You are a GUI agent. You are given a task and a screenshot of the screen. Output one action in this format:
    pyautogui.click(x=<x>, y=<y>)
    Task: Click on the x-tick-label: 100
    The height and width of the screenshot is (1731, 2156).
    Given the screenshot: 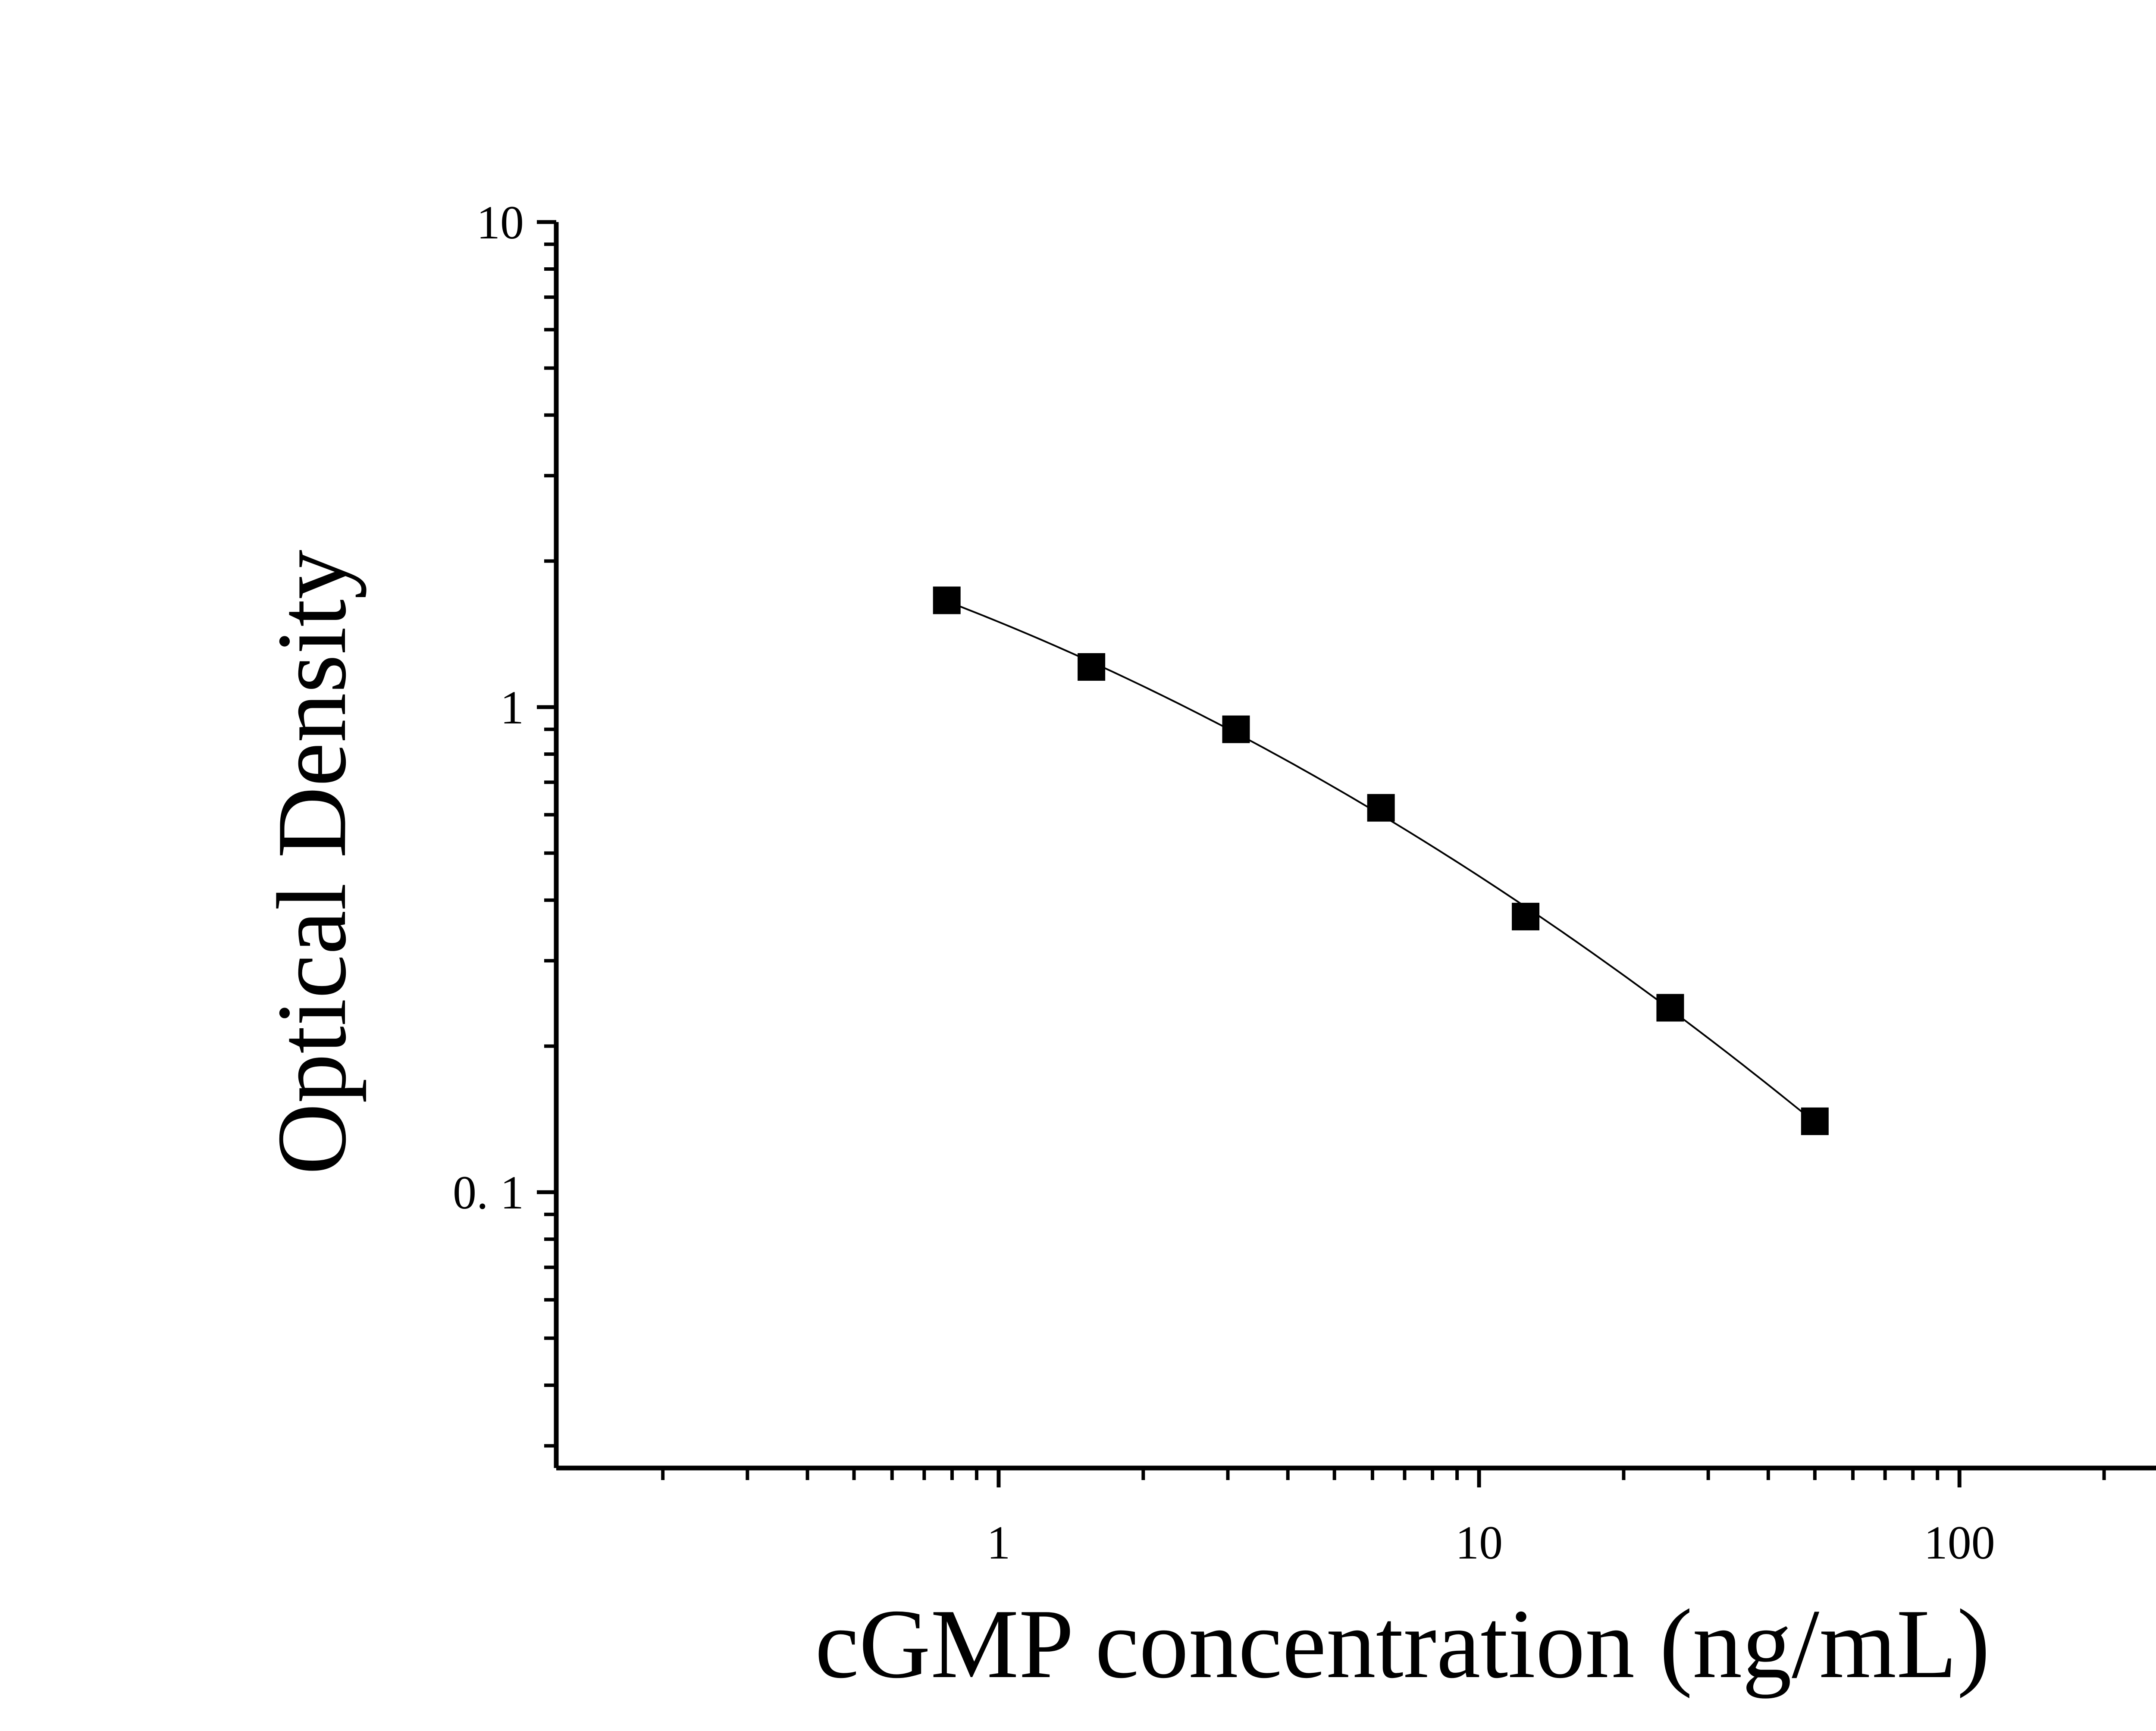 What is the action you would take?
    pyautogui.click(x=1959, y=1542)
    